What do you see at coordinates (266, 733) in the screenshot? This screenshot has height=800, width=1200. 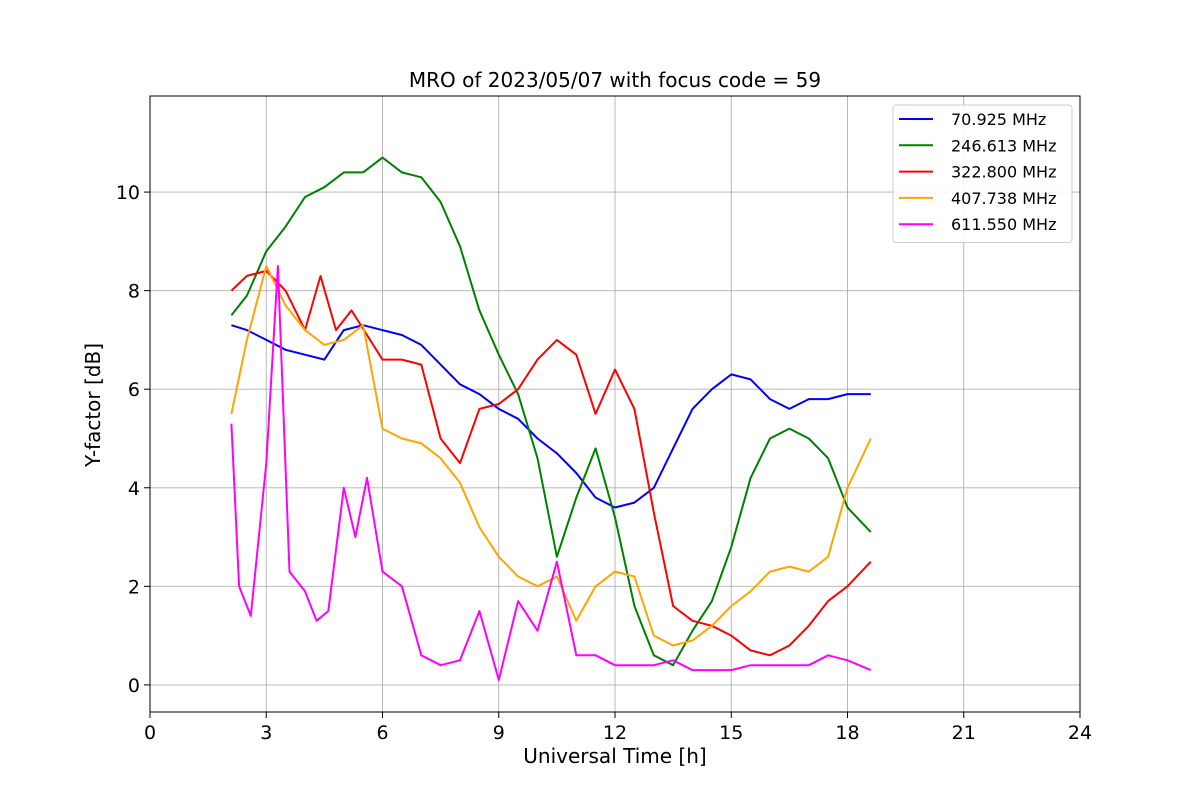 I see `x-tick-label: 3` at bounding box center [266, 733].